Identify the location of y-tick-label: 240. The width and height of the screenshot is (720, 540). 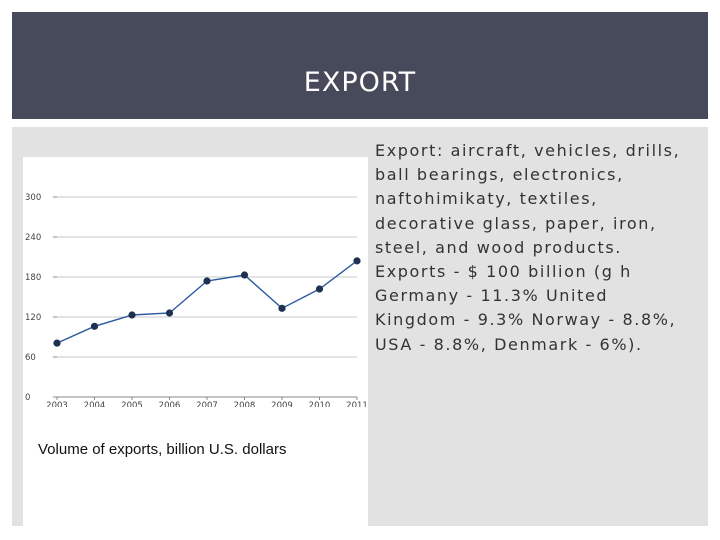
(33, 238).